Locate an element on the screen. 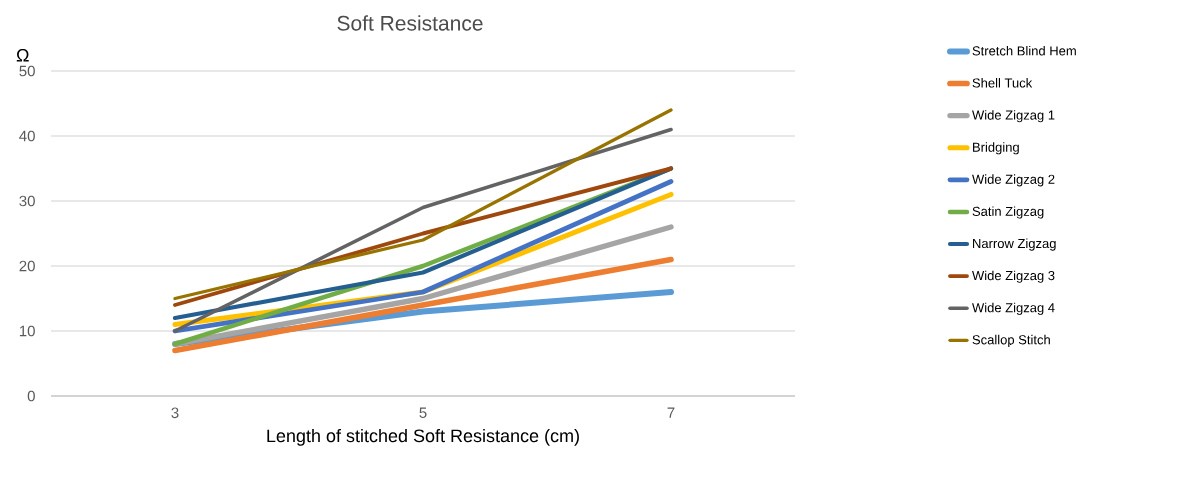  legend-label: Wide Zigzag 3 is located at coordinates (1013, 276).